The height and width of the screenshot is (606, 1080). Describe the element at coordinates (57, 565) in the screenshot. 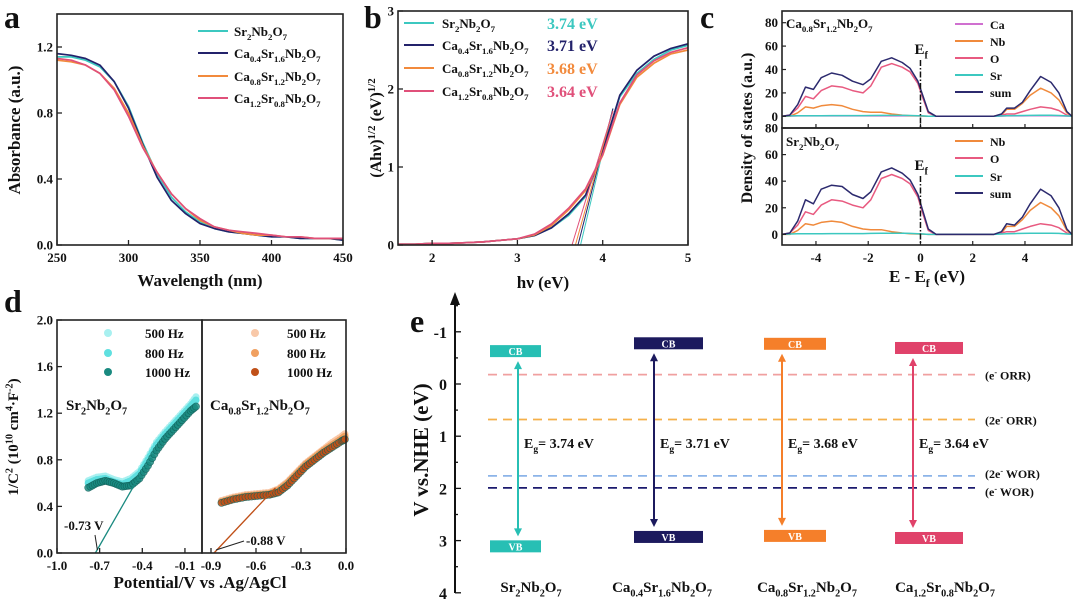

I see `x-tick-label: -1.0` at that location.